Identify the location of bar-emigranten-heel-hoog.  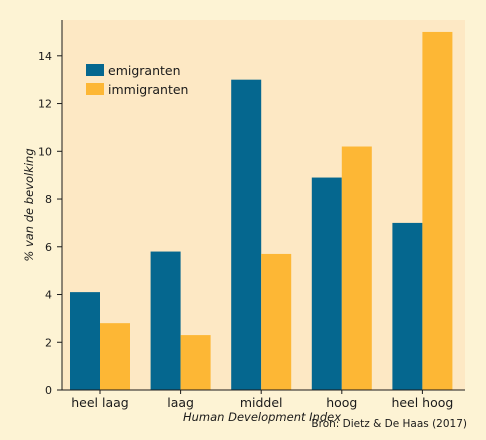
(407, 306).